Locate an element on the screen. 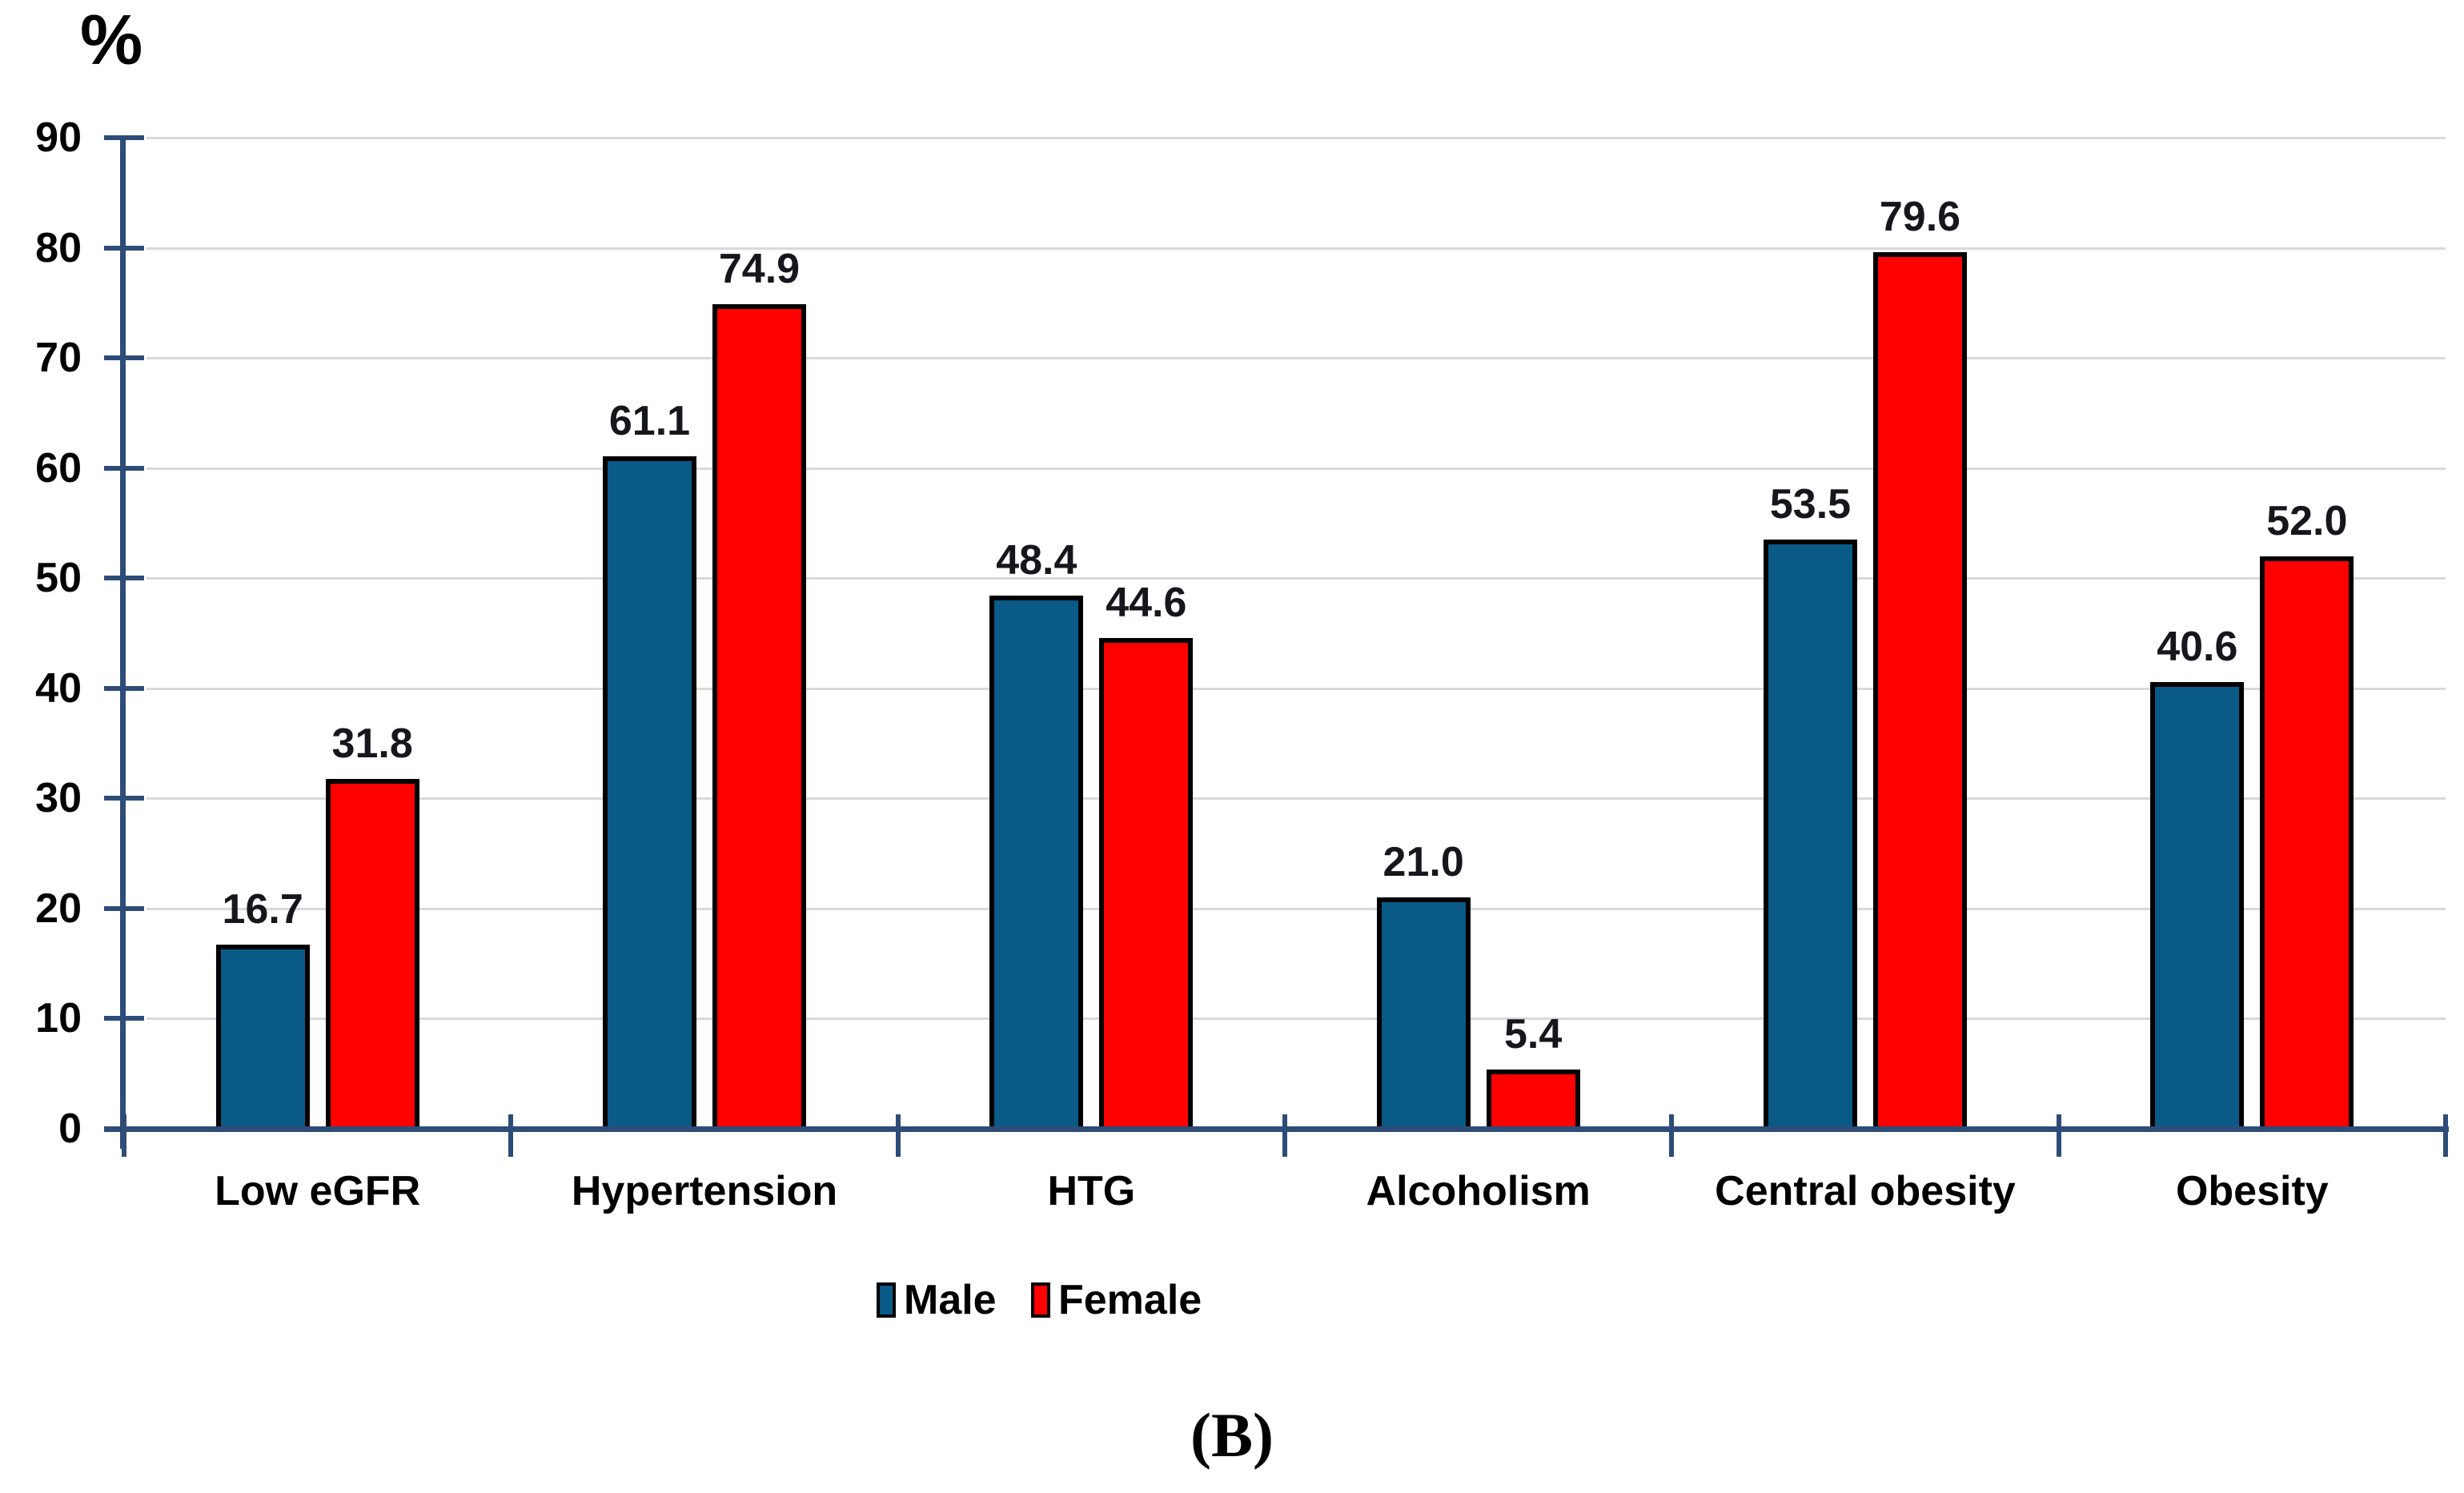  male-legend-swatch-icon is located at coordinates (886, 1300).